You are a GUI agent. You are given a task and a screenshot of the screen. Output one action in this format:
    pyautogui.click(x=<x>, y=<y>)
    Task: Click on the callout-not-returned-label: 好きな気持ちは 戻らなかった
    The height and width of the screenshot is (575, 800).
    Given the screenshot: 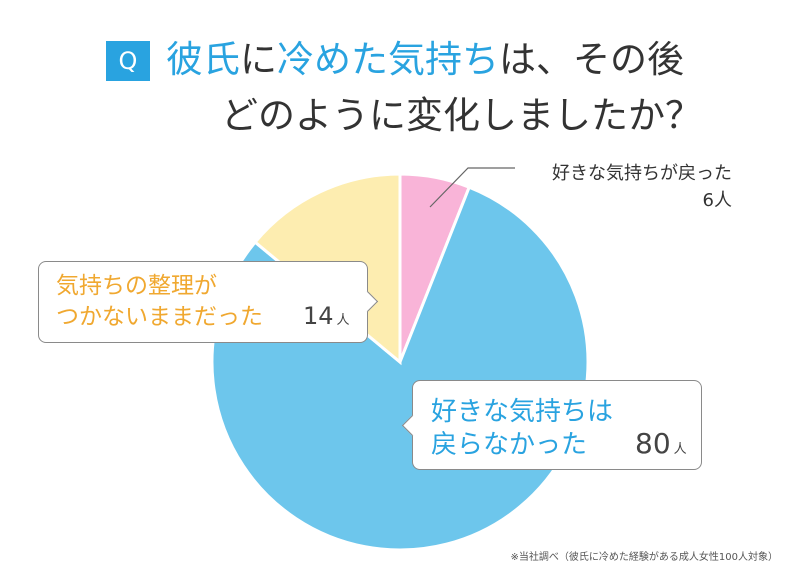 What is the action you would take?
    pyautogui.click(x=522, y=429)
    